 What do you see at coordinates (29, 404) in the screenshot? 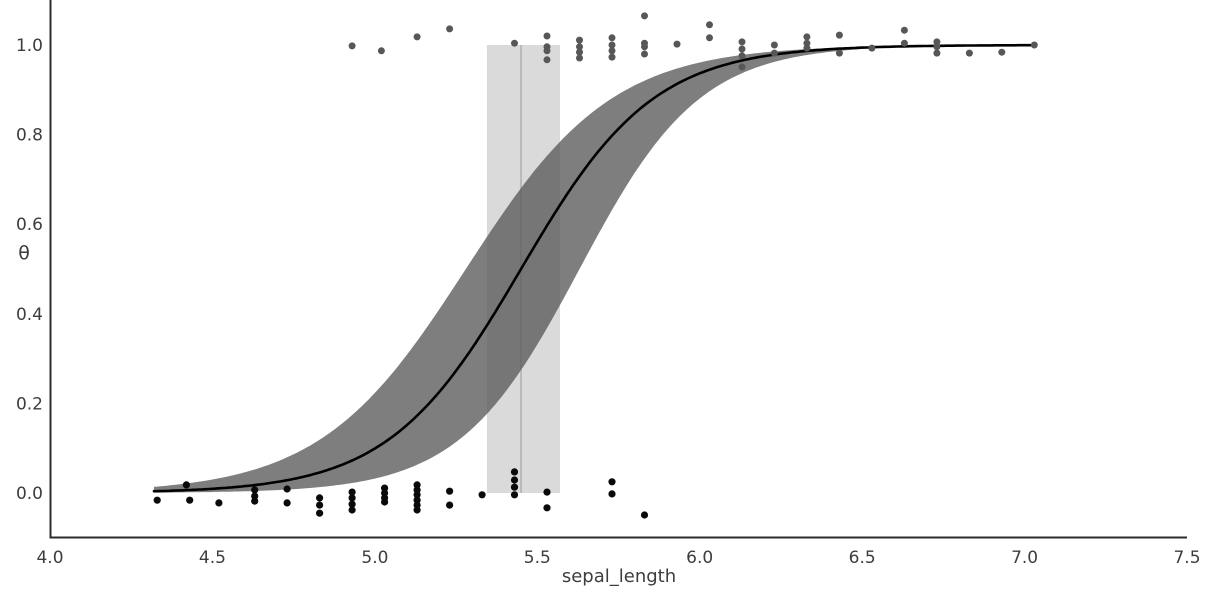
I see `y-tick-label: 0.2` at bounding box center [29, 404].